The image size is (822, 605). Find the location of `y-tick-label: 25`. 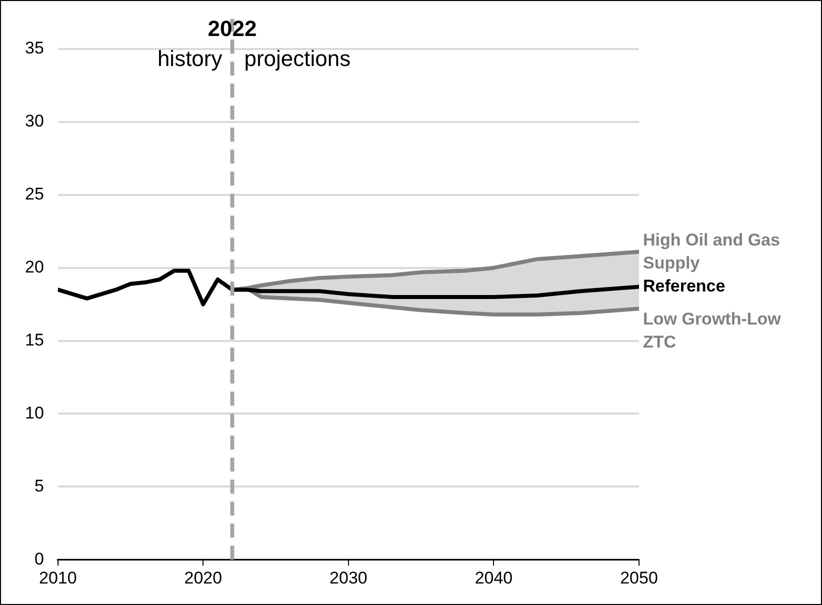

y-tick-label: 25 is located at coordinates (34, 194).